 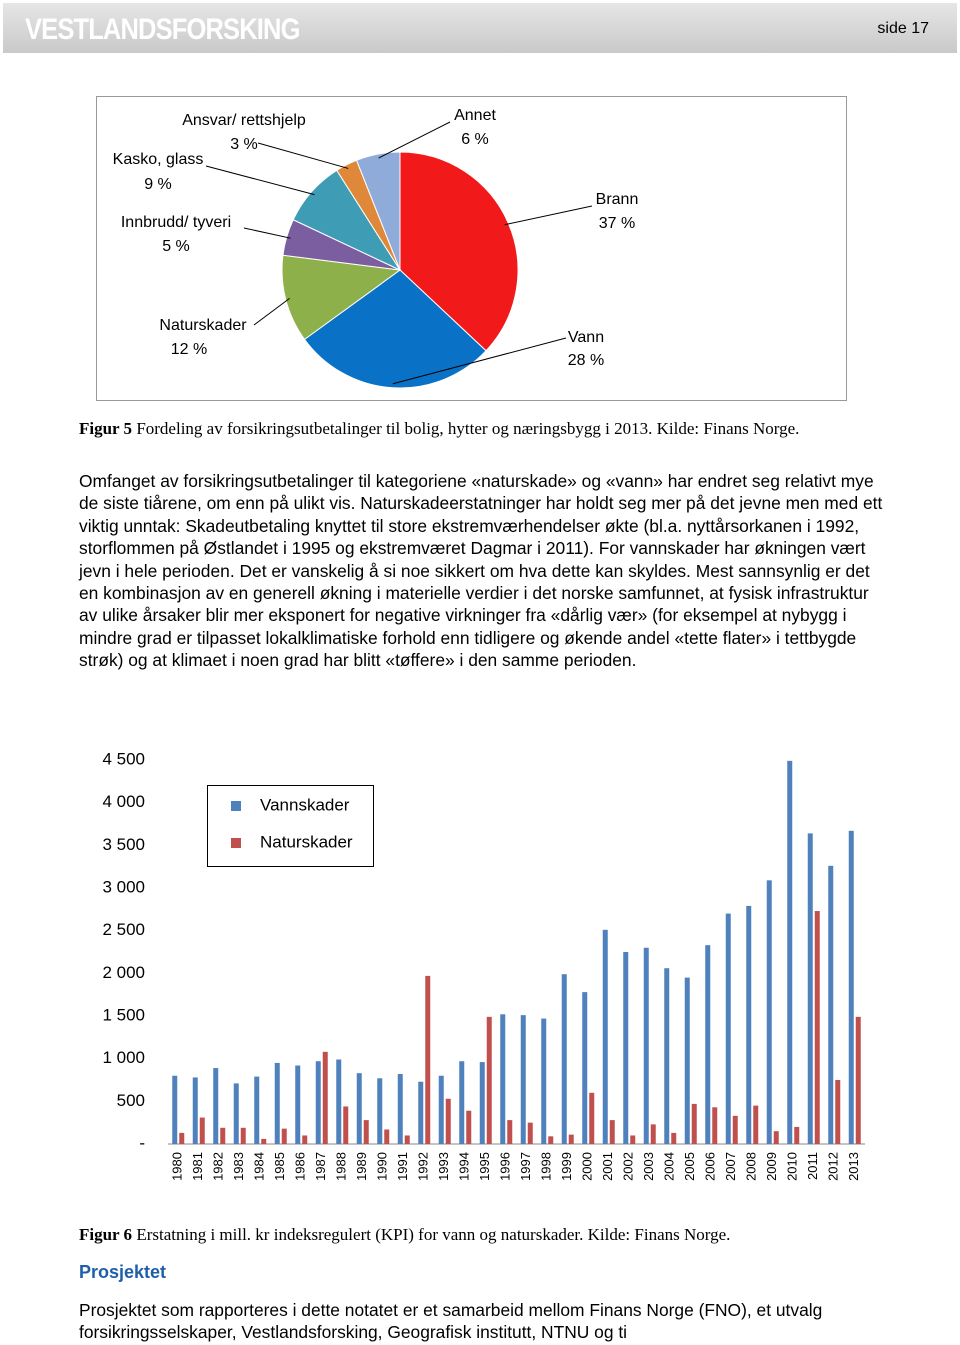 What do you see at coordinates (158, 159) in the screenshot?
I see `slice-label: Kasko, glass` at bounding box center [158, 159].